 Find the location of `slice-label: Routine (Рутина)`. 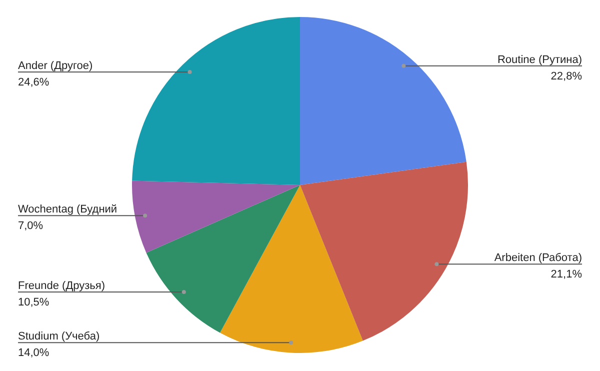

slice-label: Routine (Рутина) is located at coordinates (539, 60).